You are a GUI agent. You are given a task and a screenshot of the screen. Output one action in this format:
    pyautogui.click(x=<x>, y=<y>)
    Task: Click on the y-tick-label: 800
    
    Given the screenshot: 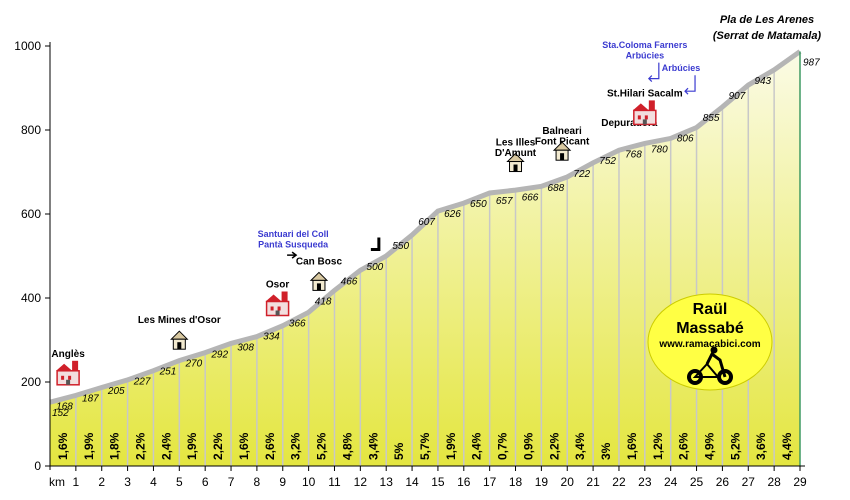 What is the action you would take?
    pyautogui.click(x=31, y=130)
    